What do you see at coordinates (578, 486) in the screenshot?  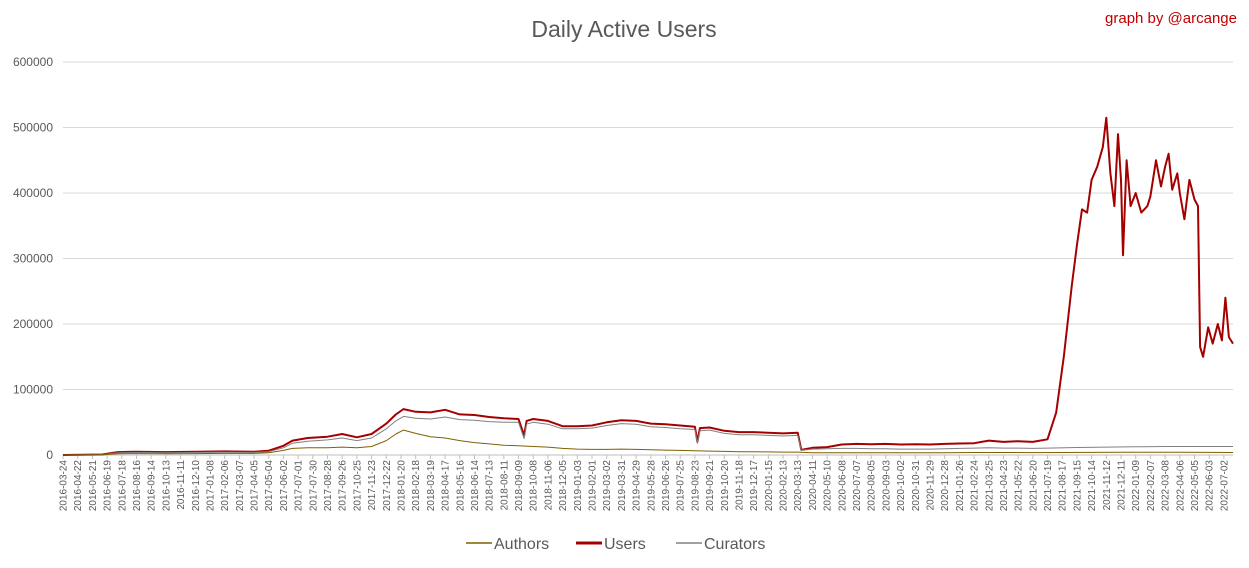 I see `x-tick-label: 2019-01-03` at bounding box center [578, 486].